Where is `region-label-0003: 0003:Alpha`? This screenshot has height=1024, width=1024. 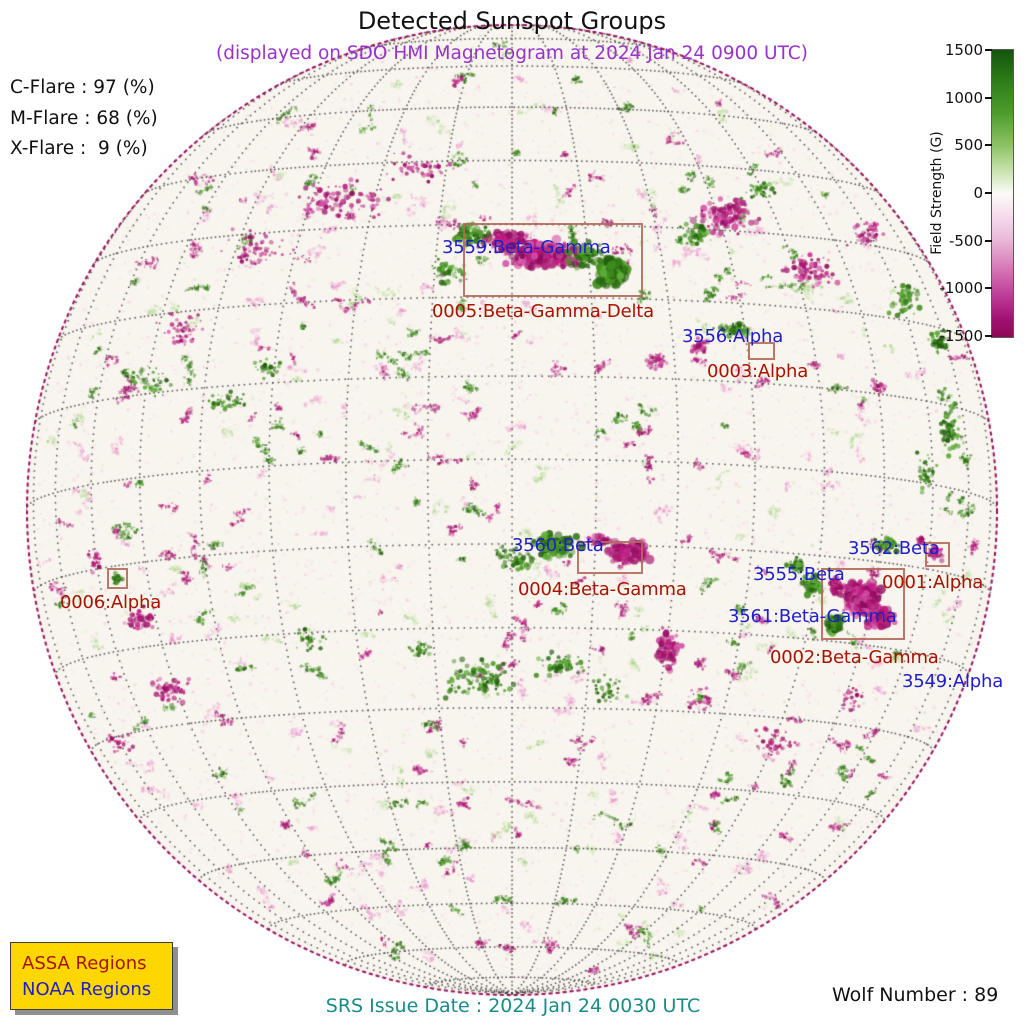 region-label-0003: 0003:Alpha is located at coordinates (758, 371).